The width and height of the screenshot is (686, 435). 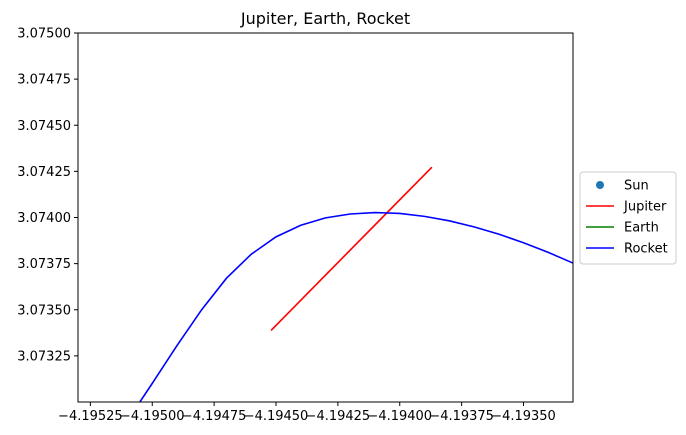 What do you see at coordinates (338, 416) in the screenshot?
I see `x-tick-label: −4.19425` at bounding box center [338, 416].